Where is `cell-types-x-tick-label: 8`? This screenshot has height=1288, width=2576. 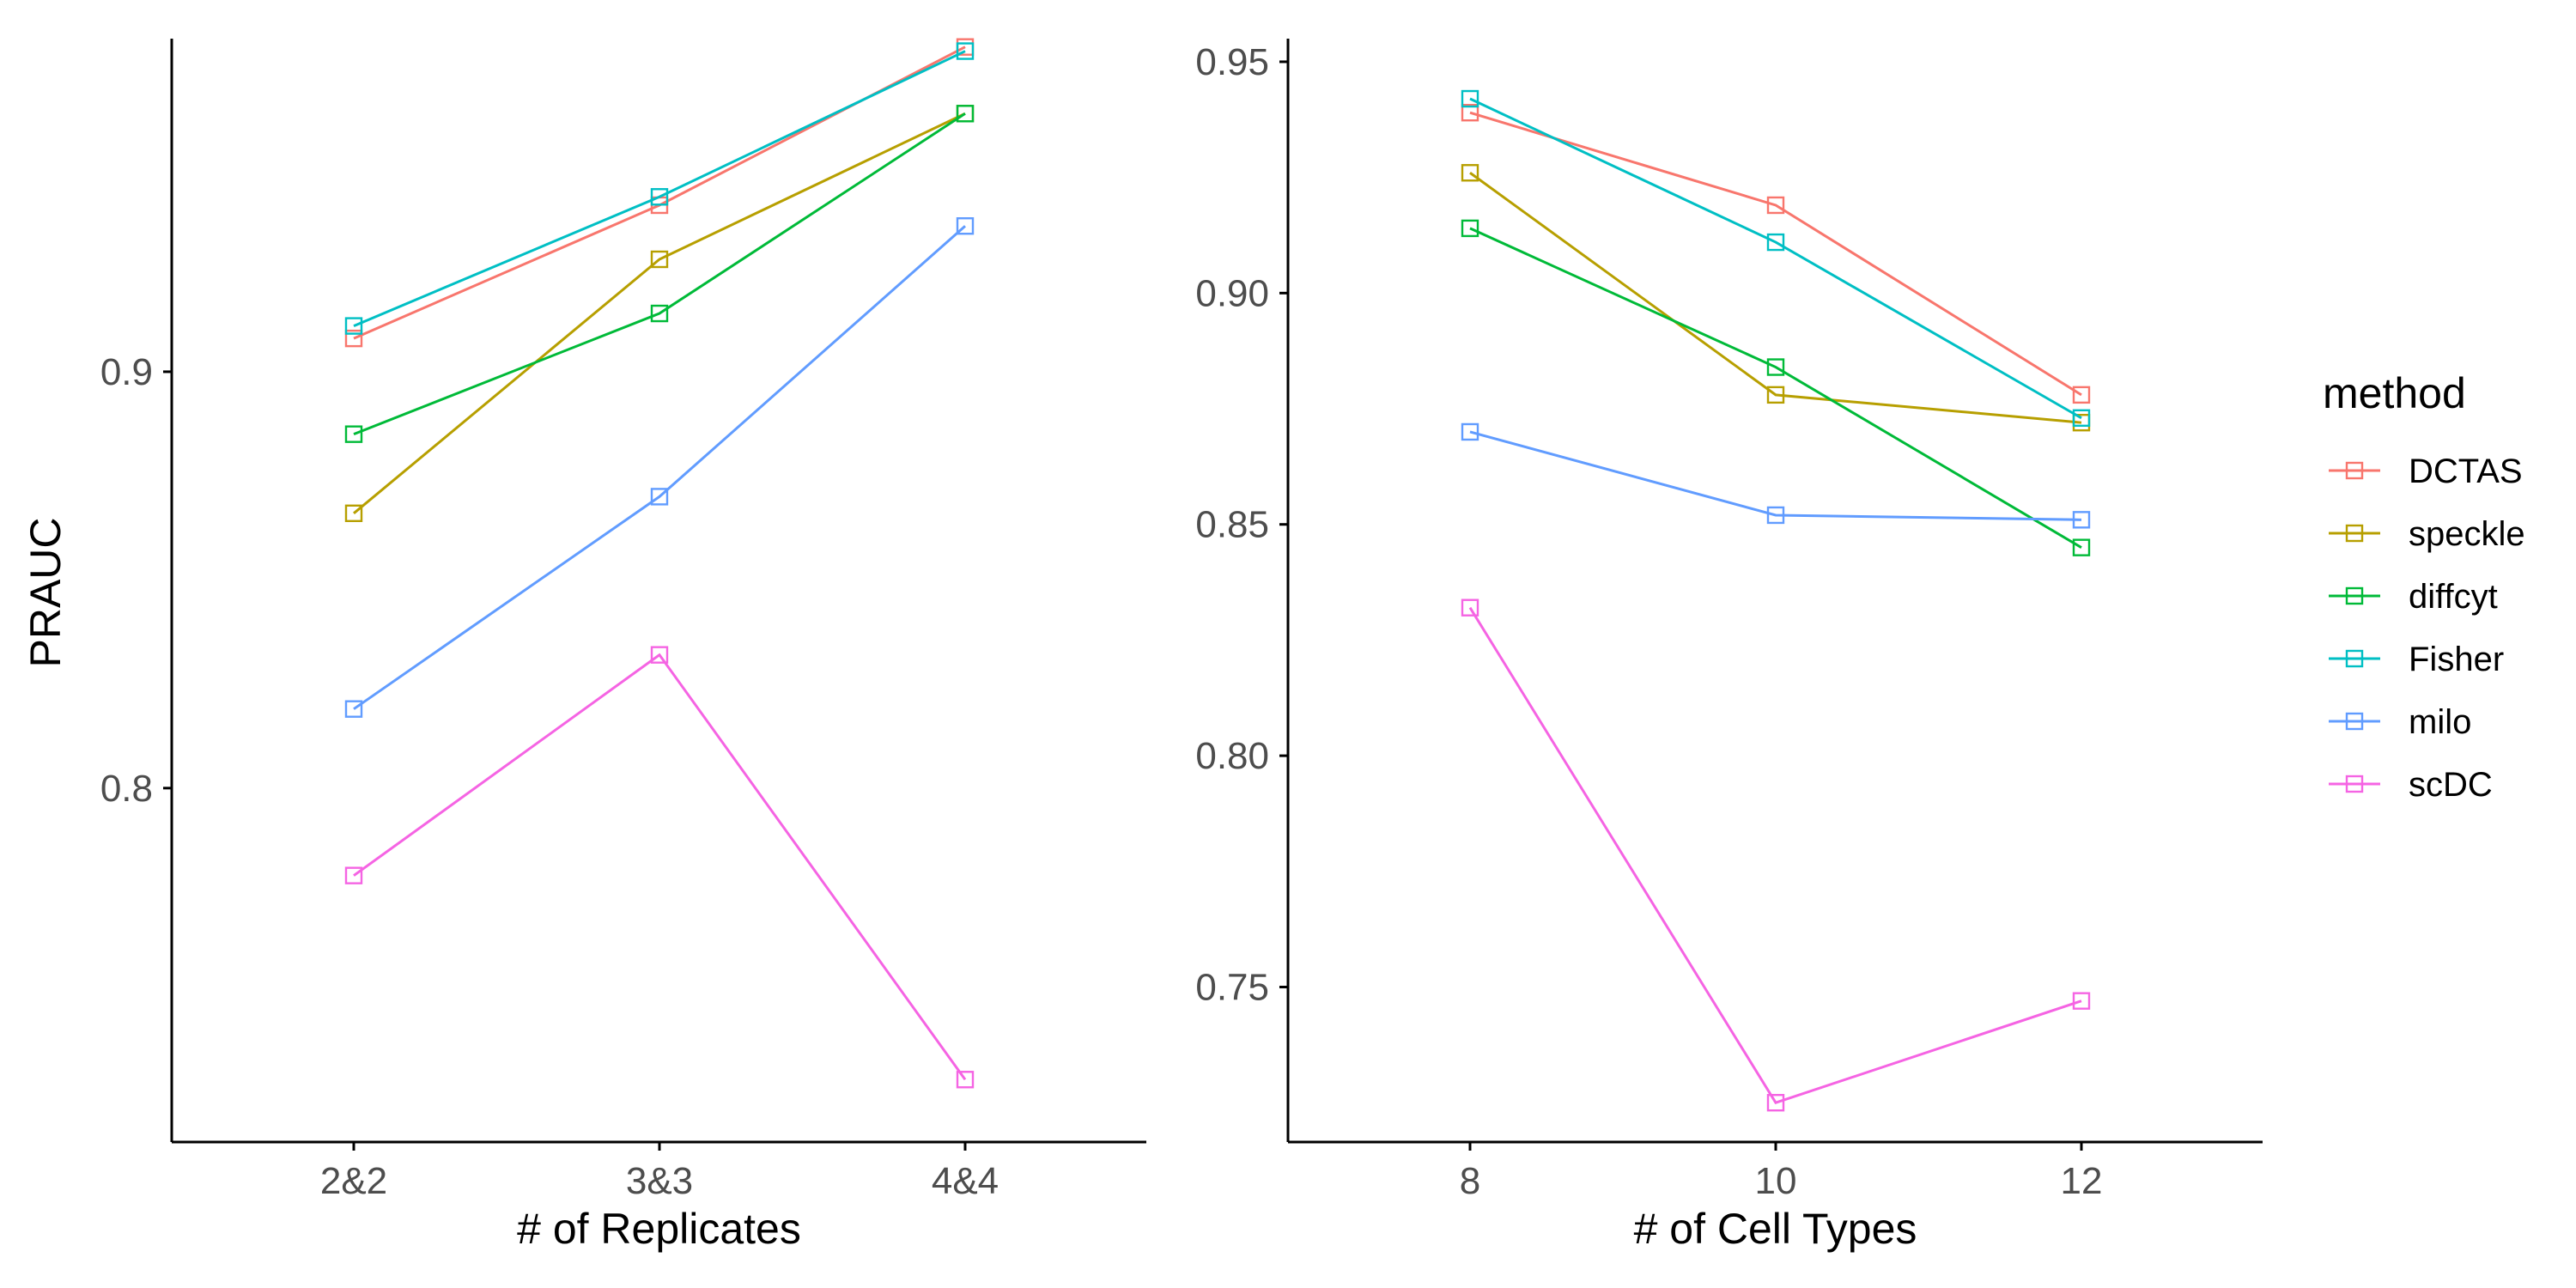 cell-types-x-tick-label: 8 is located at coordinates (1470, 1181).